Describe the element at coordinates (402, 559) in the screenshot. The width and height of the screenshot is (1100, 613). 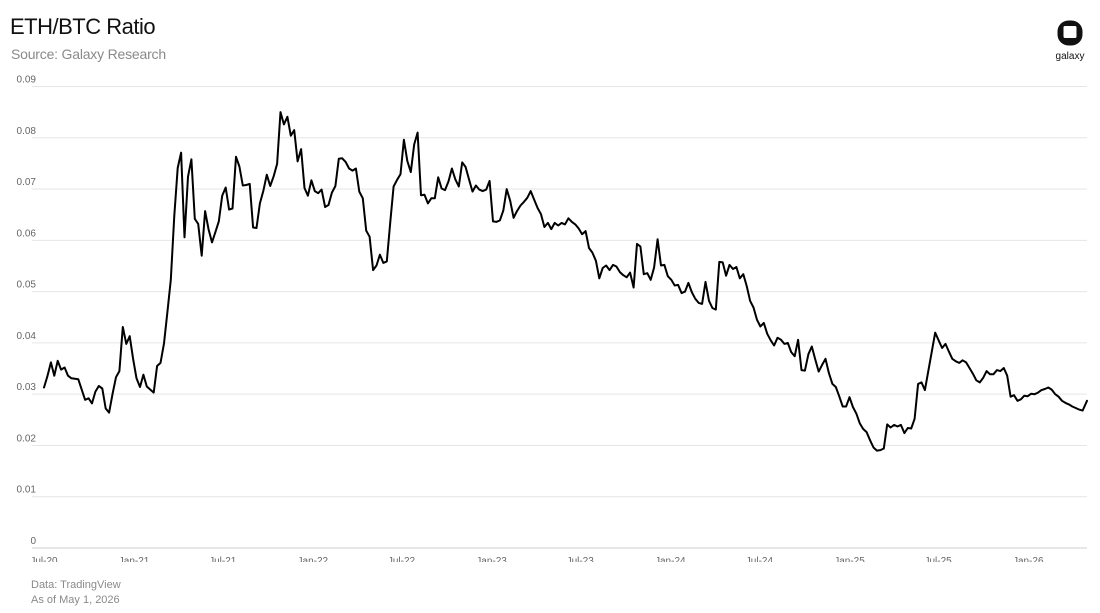
I see `x-tick-label: Jul-22` at that location.